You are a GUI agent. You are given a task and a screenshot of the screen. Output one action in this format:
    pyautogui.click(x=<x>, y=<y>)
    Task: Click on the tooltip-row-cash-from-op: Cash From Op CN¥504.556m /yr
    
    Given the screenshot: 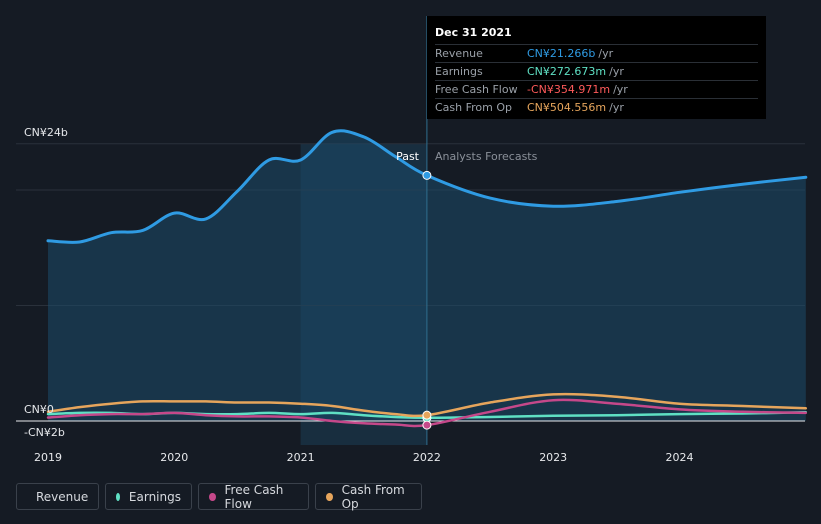 What is the action you would take?
    pyautogui.click(x=596, y=107)
    